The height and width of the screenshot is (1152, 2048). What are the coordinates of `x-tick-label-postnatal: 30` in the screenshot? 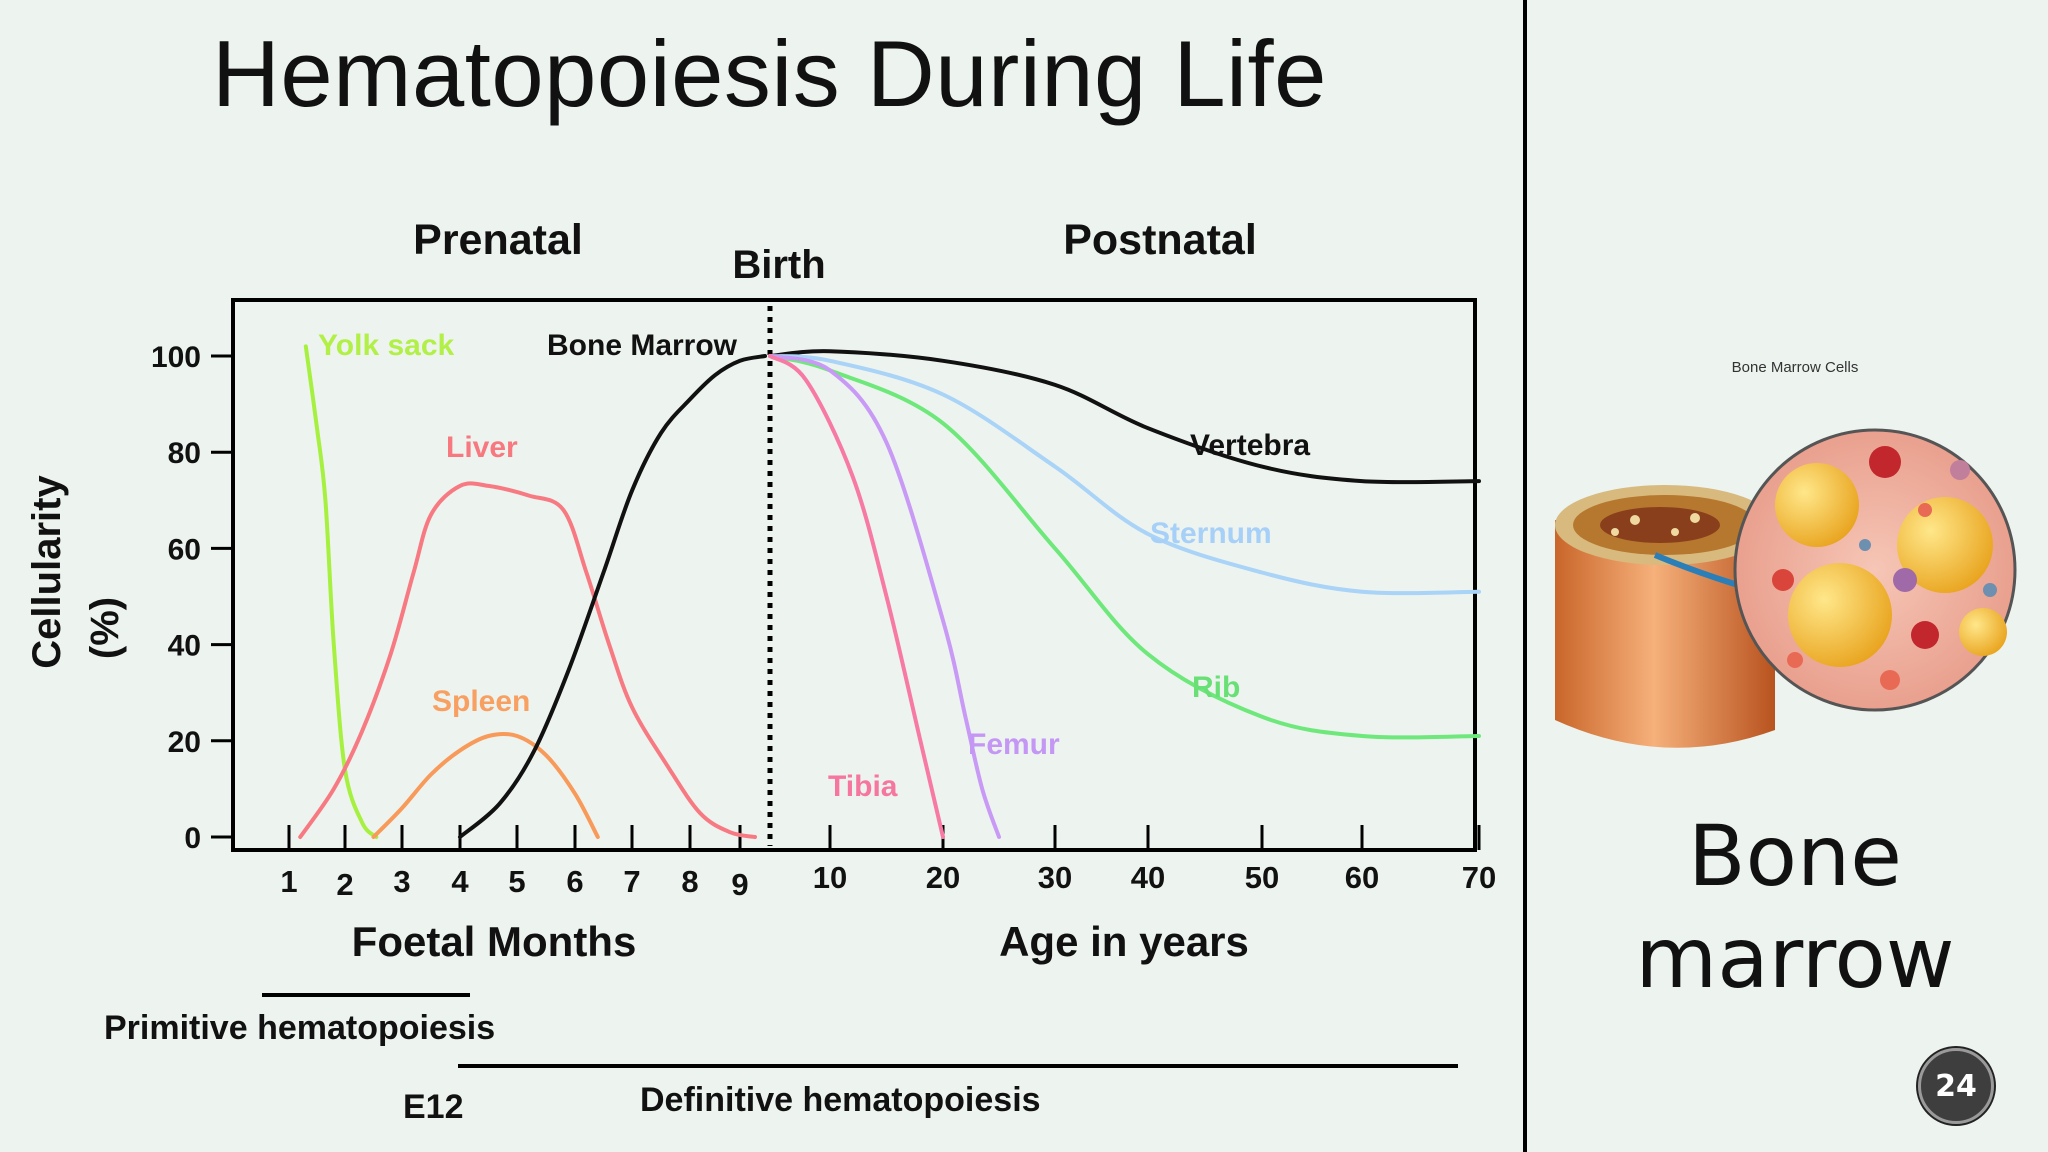 It's located at (1055, 877).